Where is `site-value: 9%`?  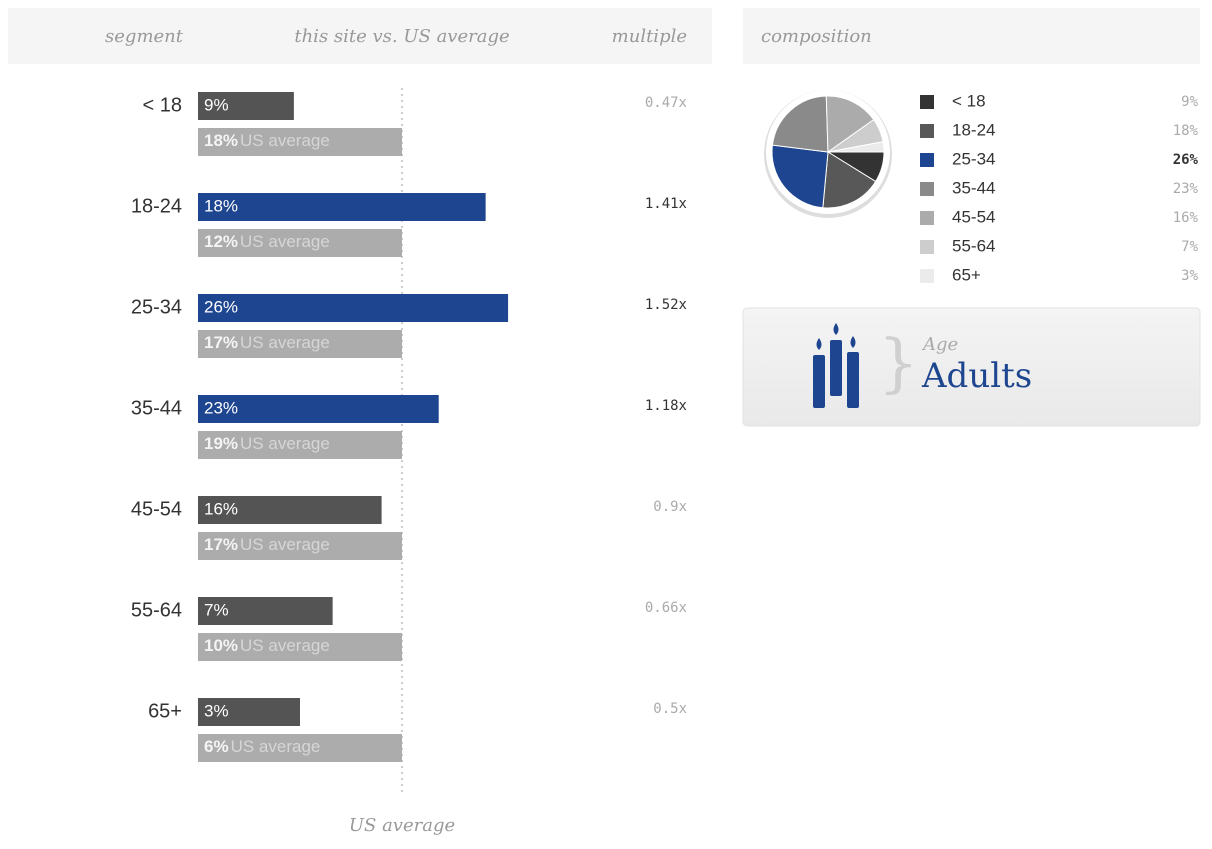
site-value: 9% is located at coordinates (216, 104).